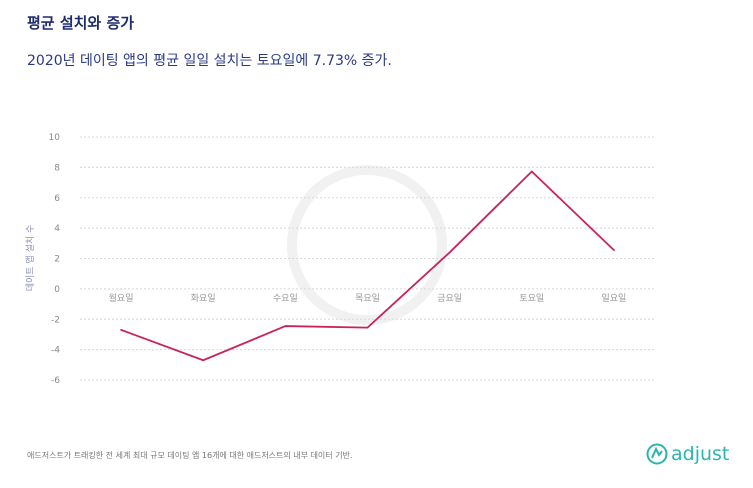 This screenshot has height=488, width=753. What do you see at coordinates (55, 381) in the screenshot?
I see `y-tick-label: -6` at bounding box center [55, 381].